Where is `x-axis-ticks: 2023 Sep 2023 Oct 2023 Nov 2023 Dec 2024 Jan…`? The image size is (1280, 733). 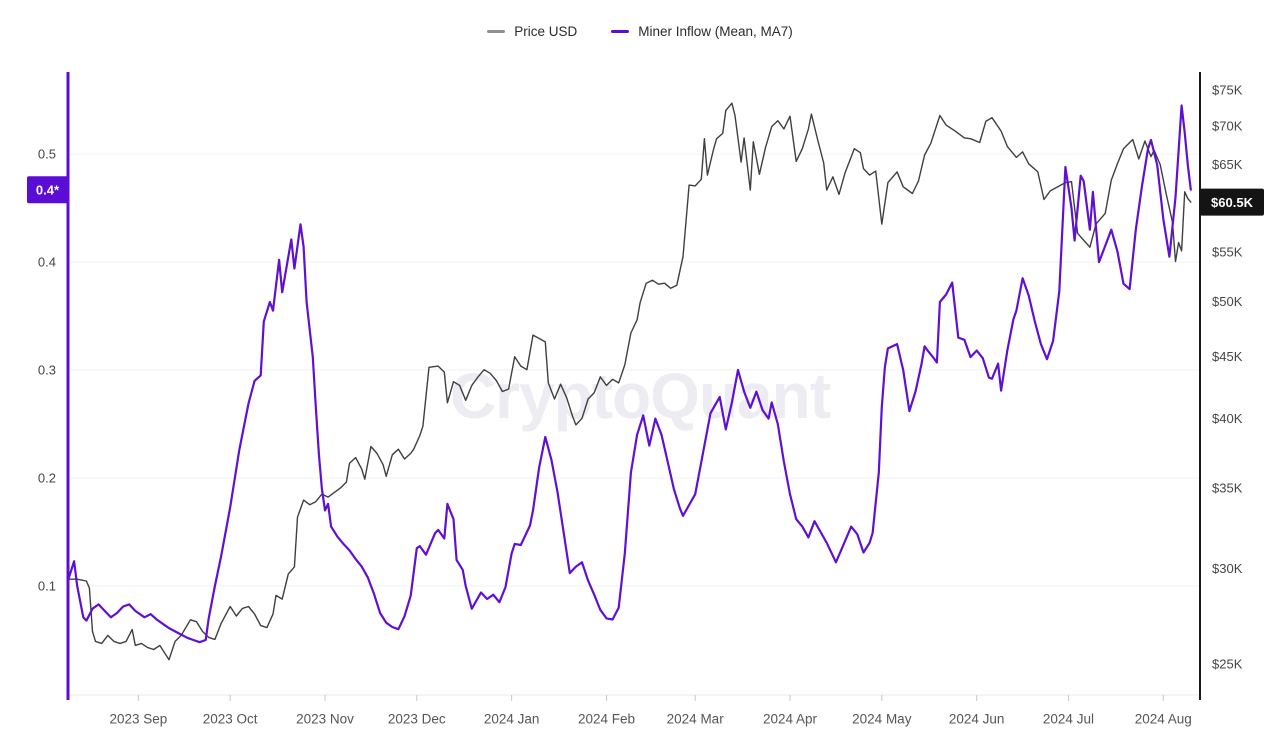 x-axis-ticks: 2023 Sep 2023 Oct 2023 Nov 2023 Dec 2024 Jan… is located at coordinates (650, 711).